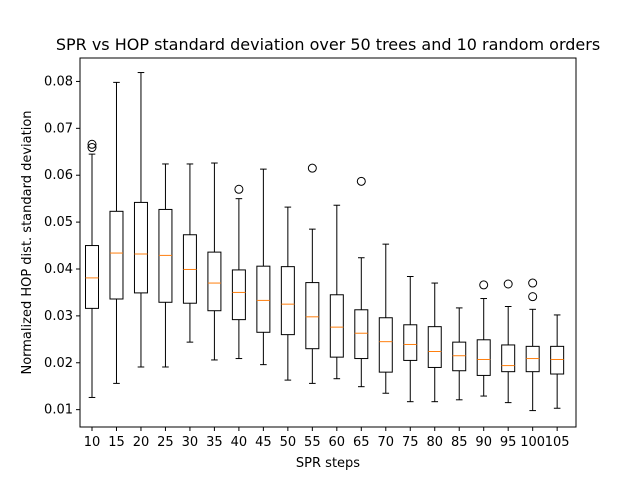 The image size is (640, 480). What do you see at coordinates (263, 442) in the screenshot?
I see `x-tick-label: 45` at bounding box center [263, 442].